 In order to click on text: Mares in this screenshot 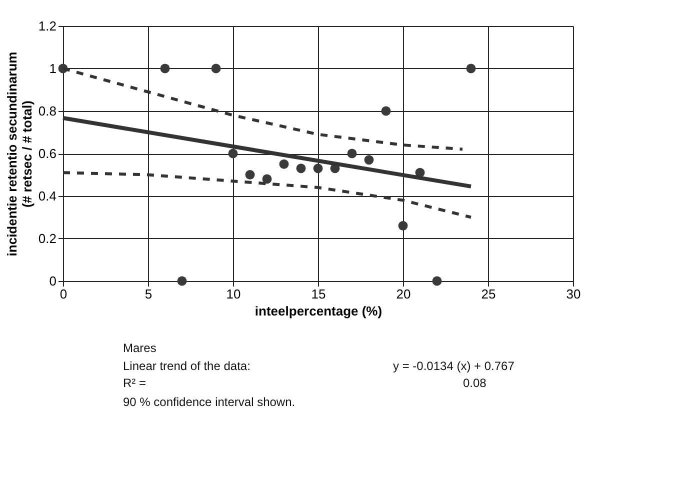, I will do `click(139, 348)`.